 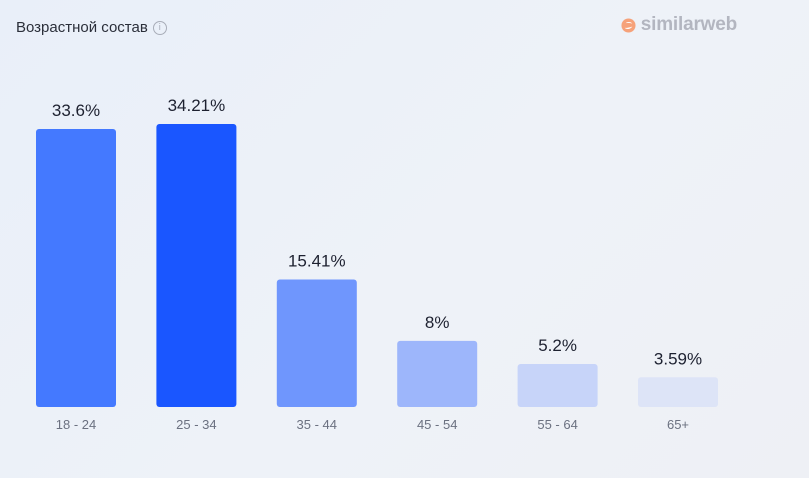 What do you see at coordinates (159, 27) in the screenshot?
I see `info-icon: i` at bounding box center [159, 27].